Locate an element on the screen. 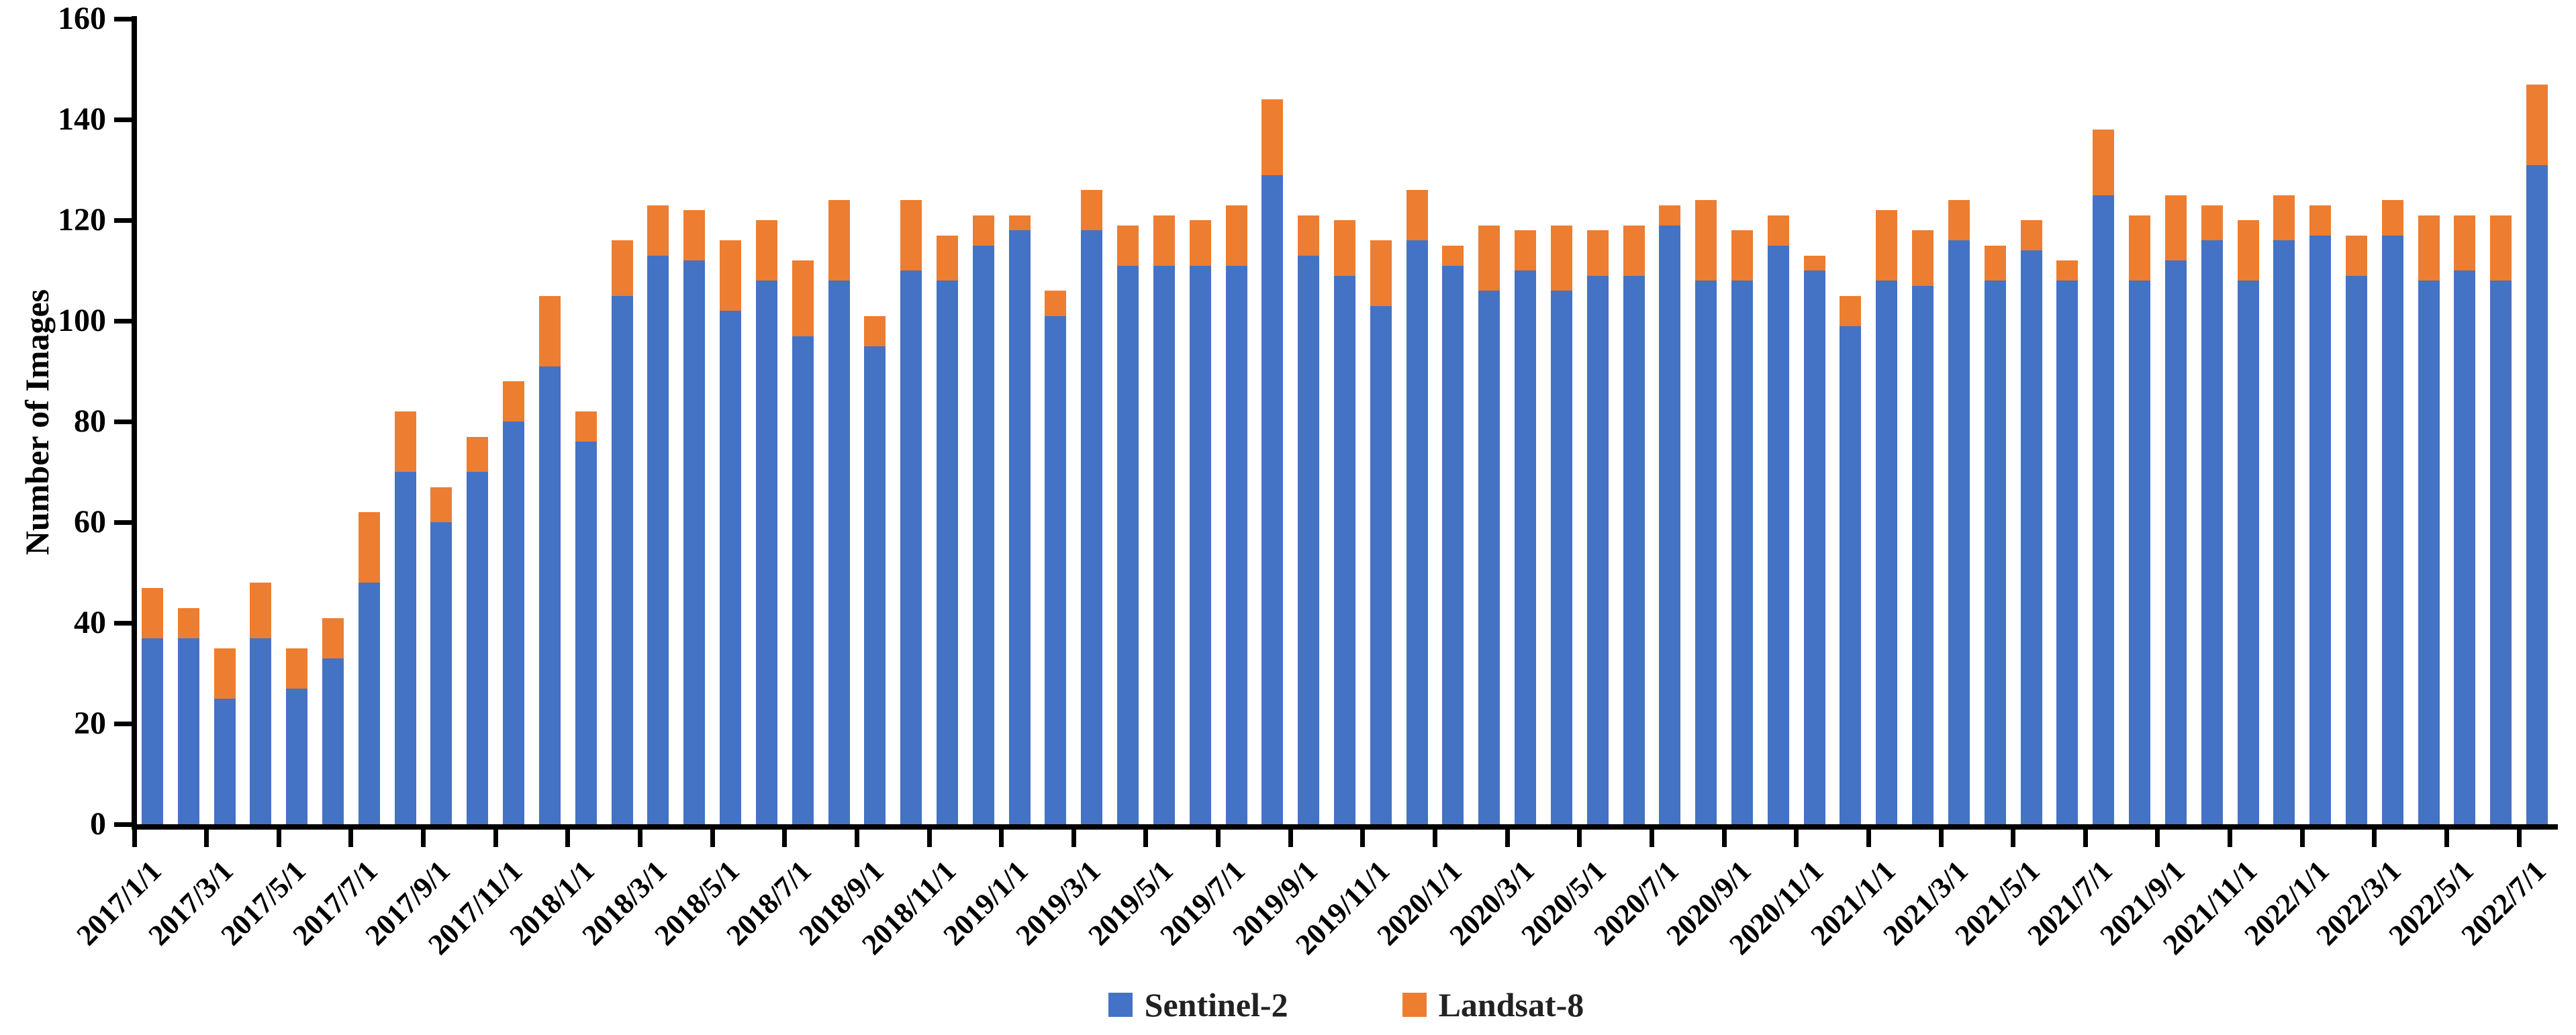 Image resolution: width=2576 pixels, height=1035 pixels. bar-landsat-8-2020/5 is located at coordinates (1597, 253).